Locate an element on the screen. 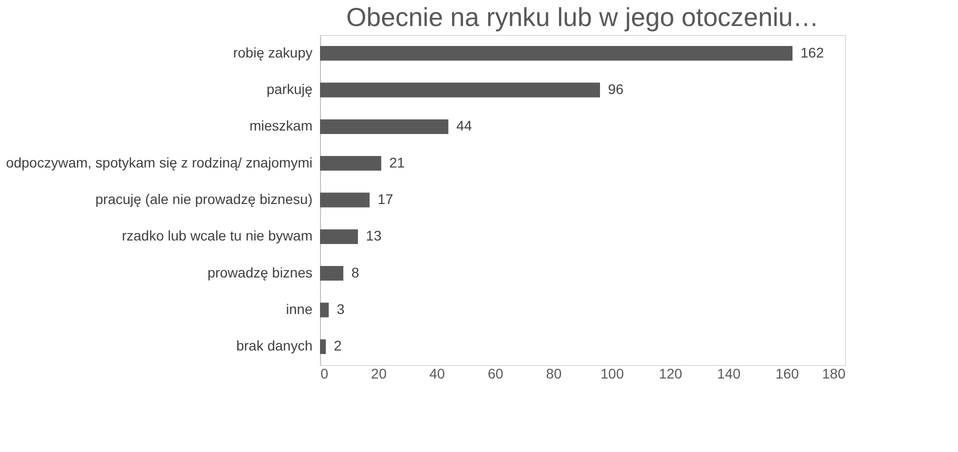 Image resolution: width=958 pixels, height=452 pixels. y-tick-label: parkuję is located at coordinates (289, 89).